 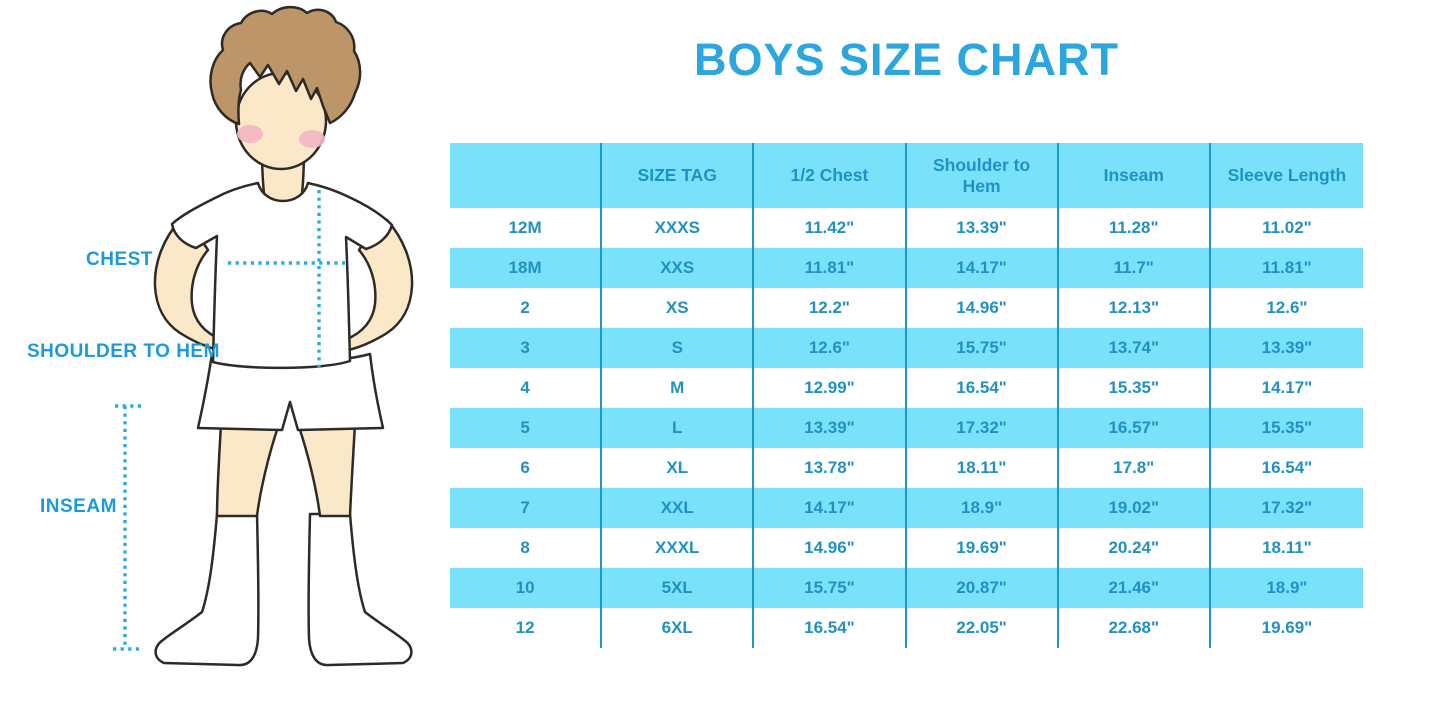 I want to click on table-cell: 17.8", so click(x=1135, y=468).